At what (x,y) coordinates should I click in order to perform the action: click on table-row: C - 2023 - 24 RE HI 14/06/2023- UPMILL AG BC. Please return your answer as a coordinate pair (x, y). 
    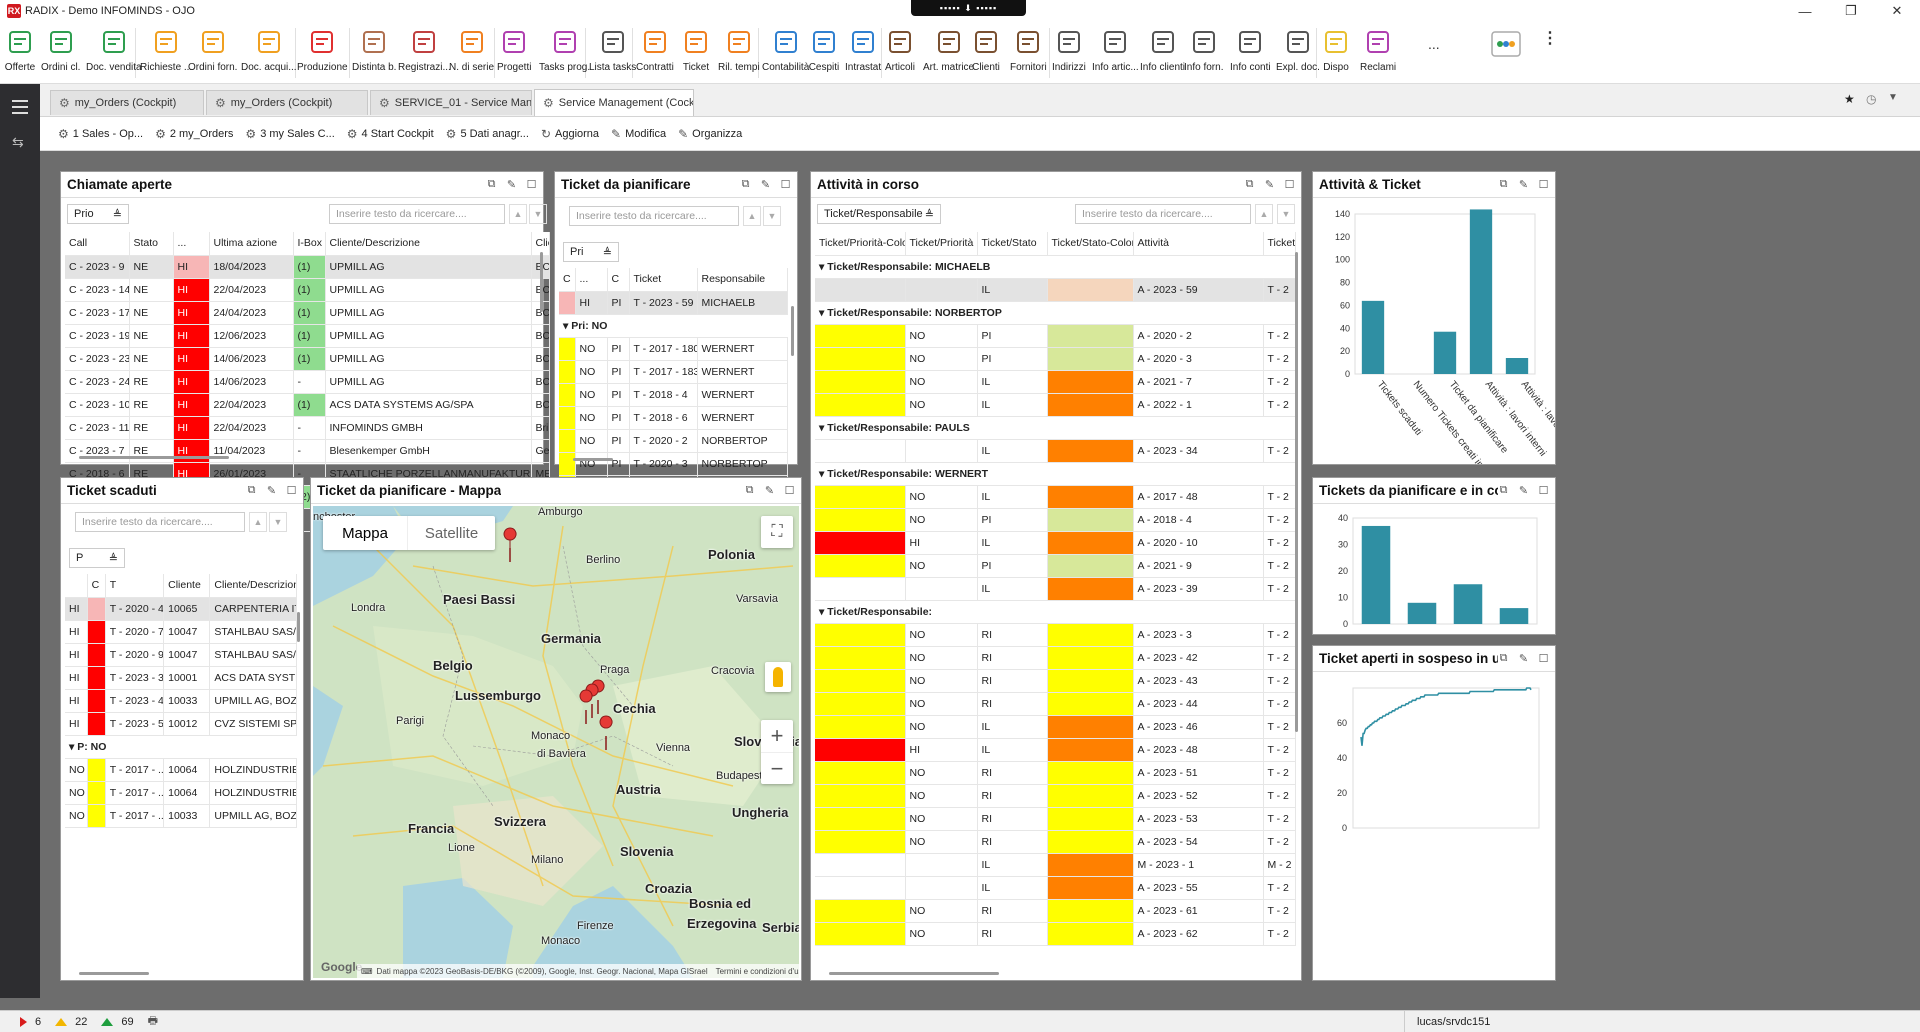
    Looking at the image, I should click on (307, 382).